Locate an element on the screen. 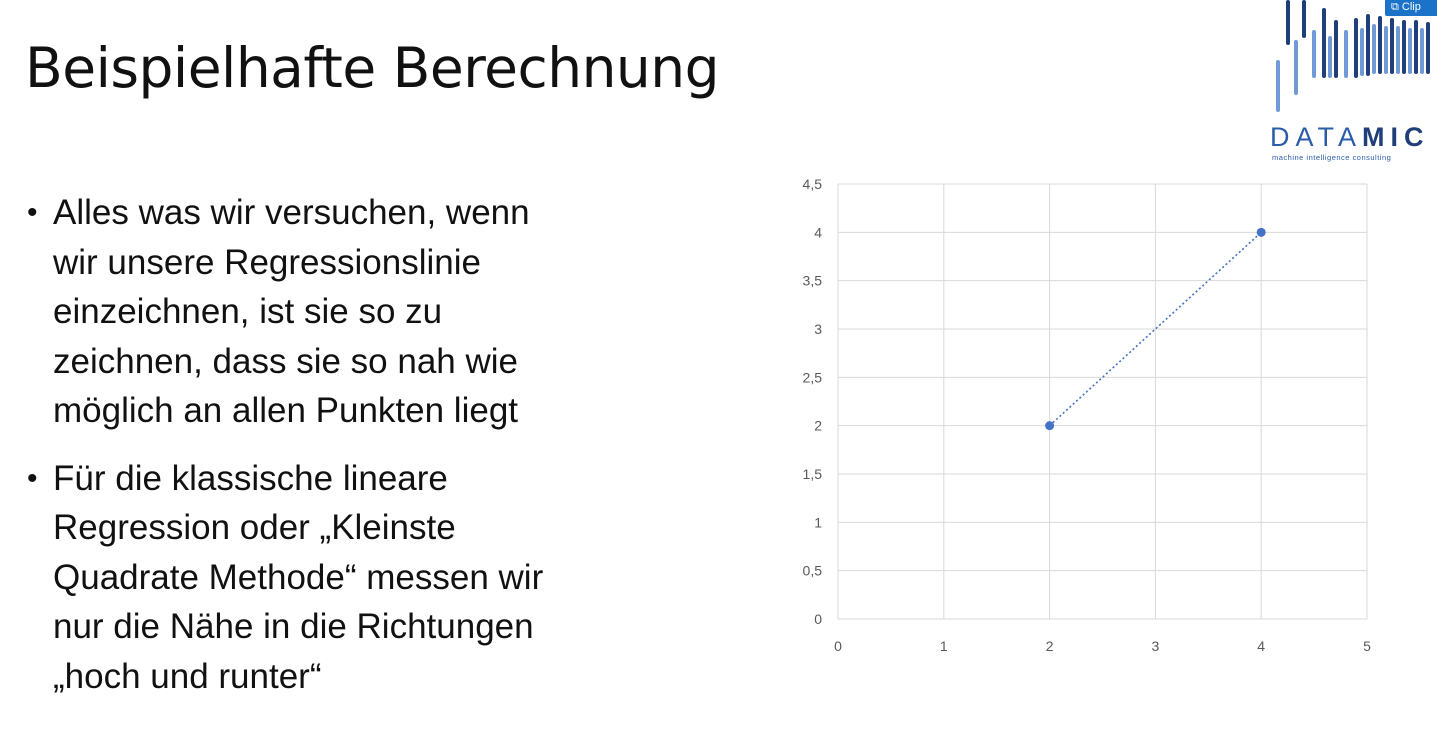 The width and height of the screenshot is (1437, 753). logo-bars-icon is located at coordinates (1353, 56).